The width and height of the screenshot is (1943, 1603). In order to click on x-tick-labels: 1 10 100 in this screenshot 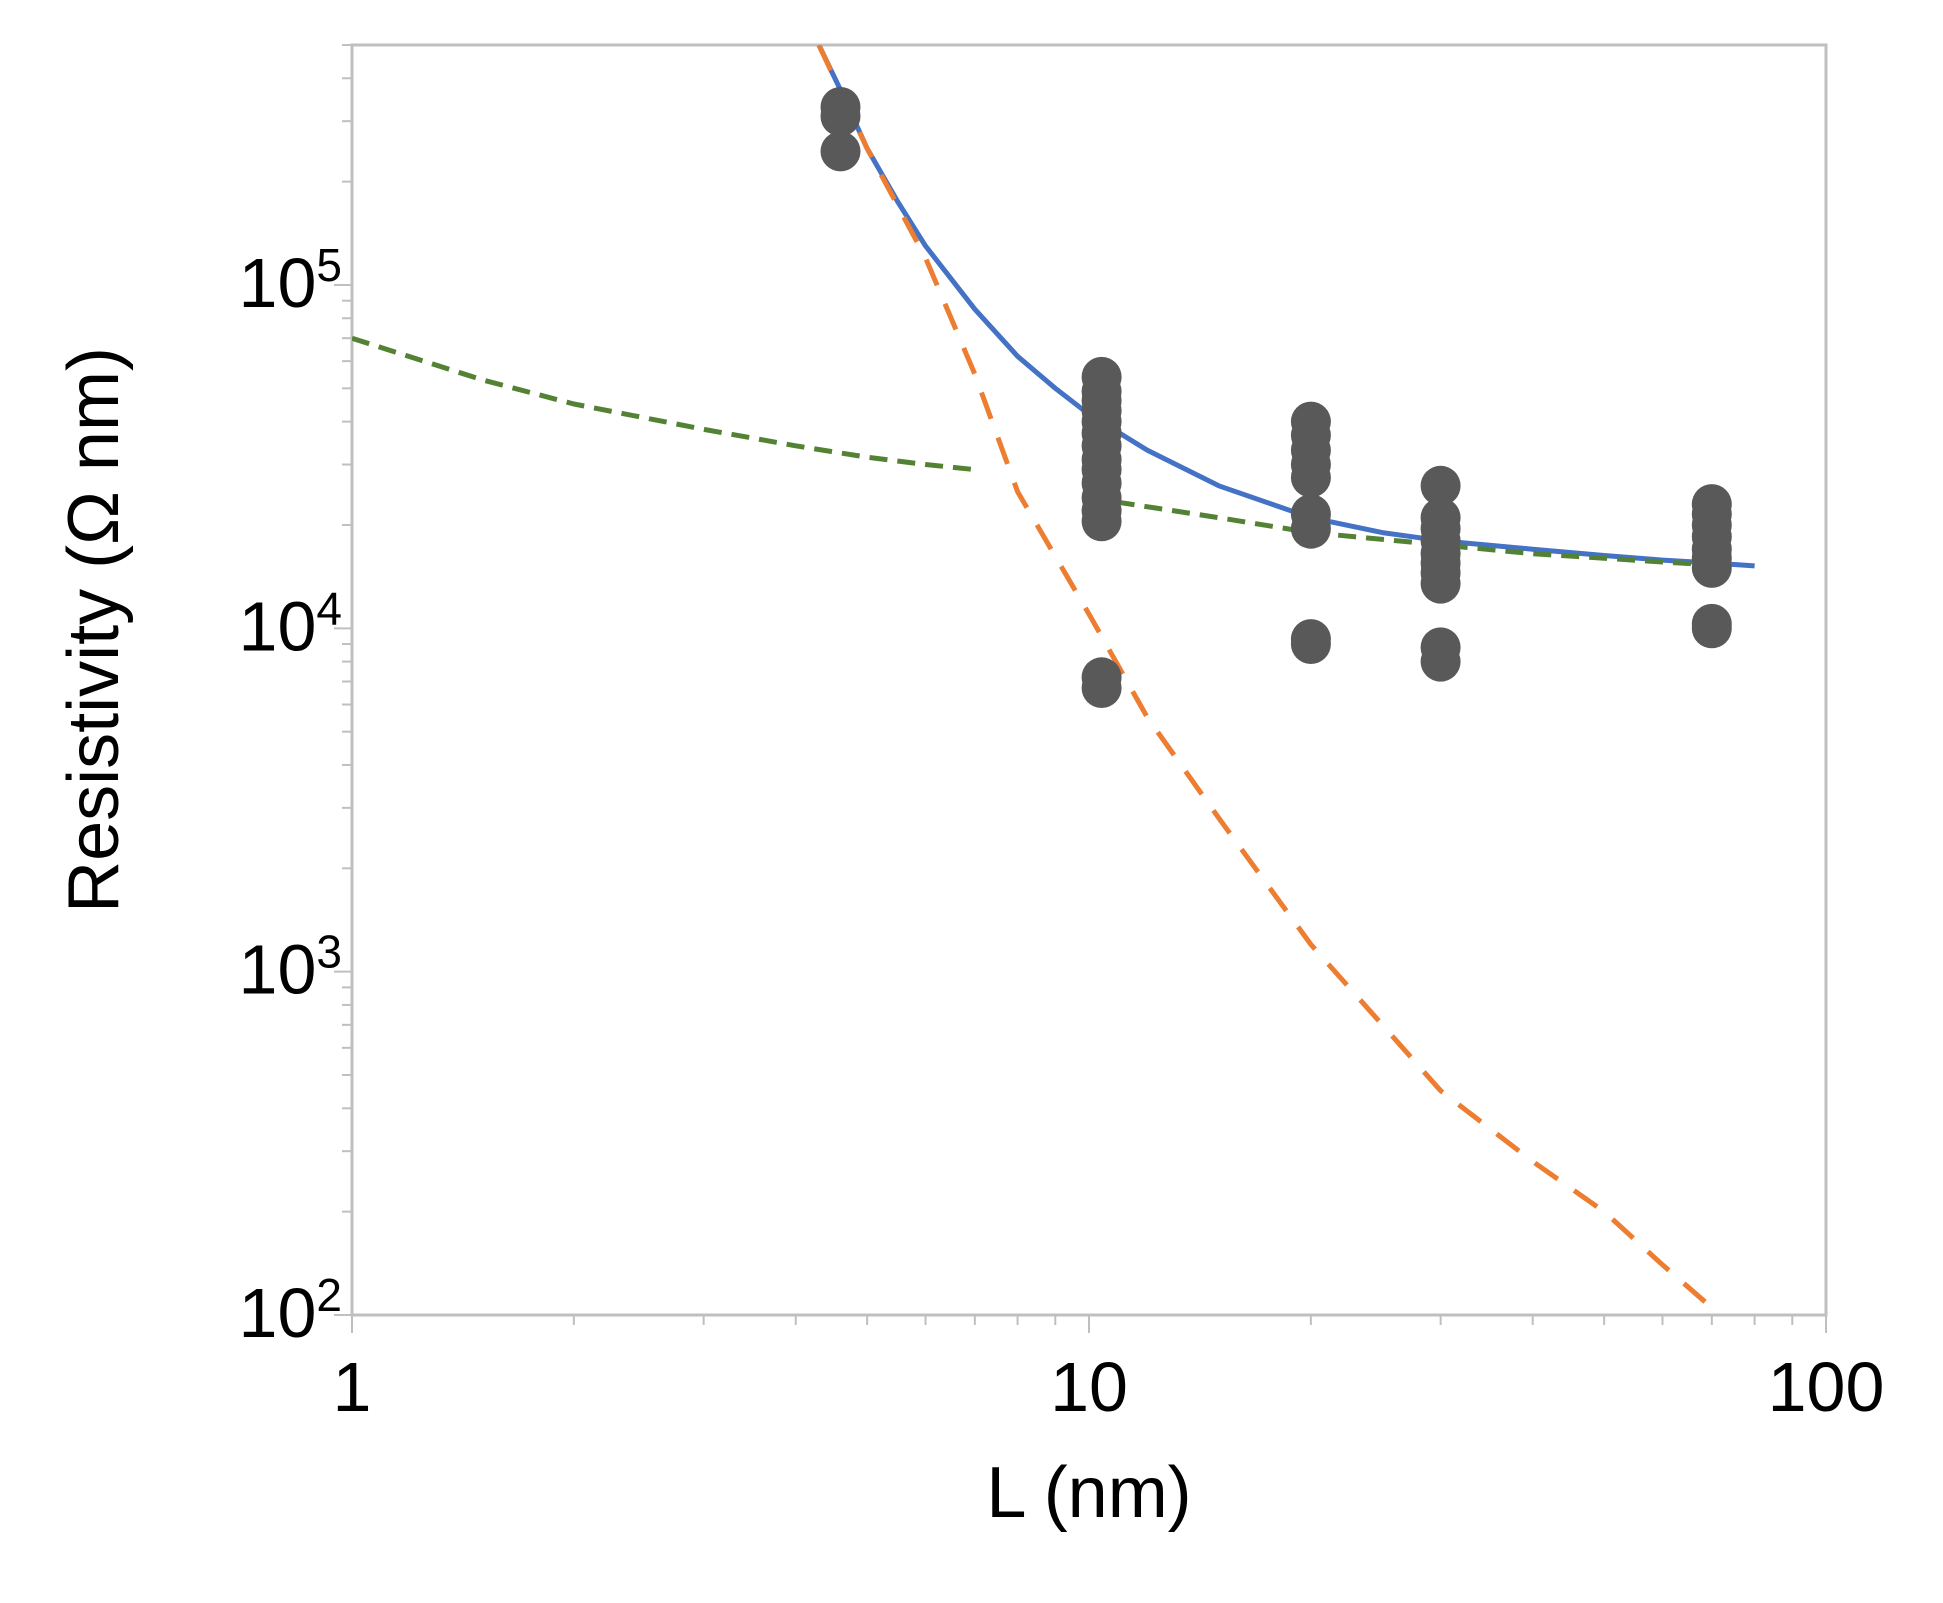, I will do `click(1109, 1387)`.